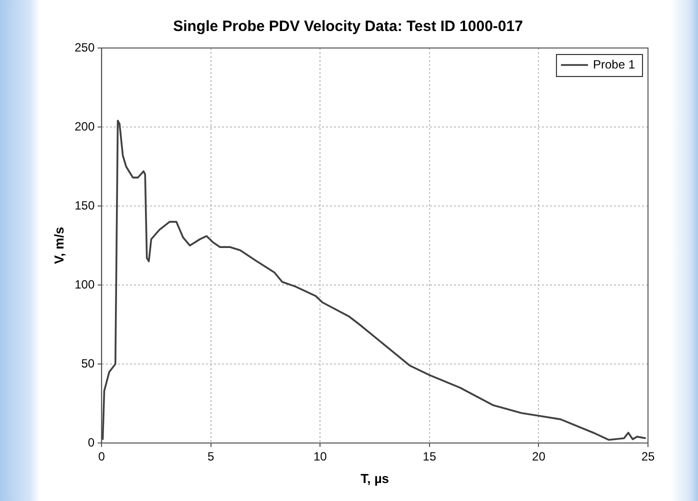 Image resolution: width=698 pixels, height=501 pixels. I want to click on y-tick-label: 150, so click(84, 205).